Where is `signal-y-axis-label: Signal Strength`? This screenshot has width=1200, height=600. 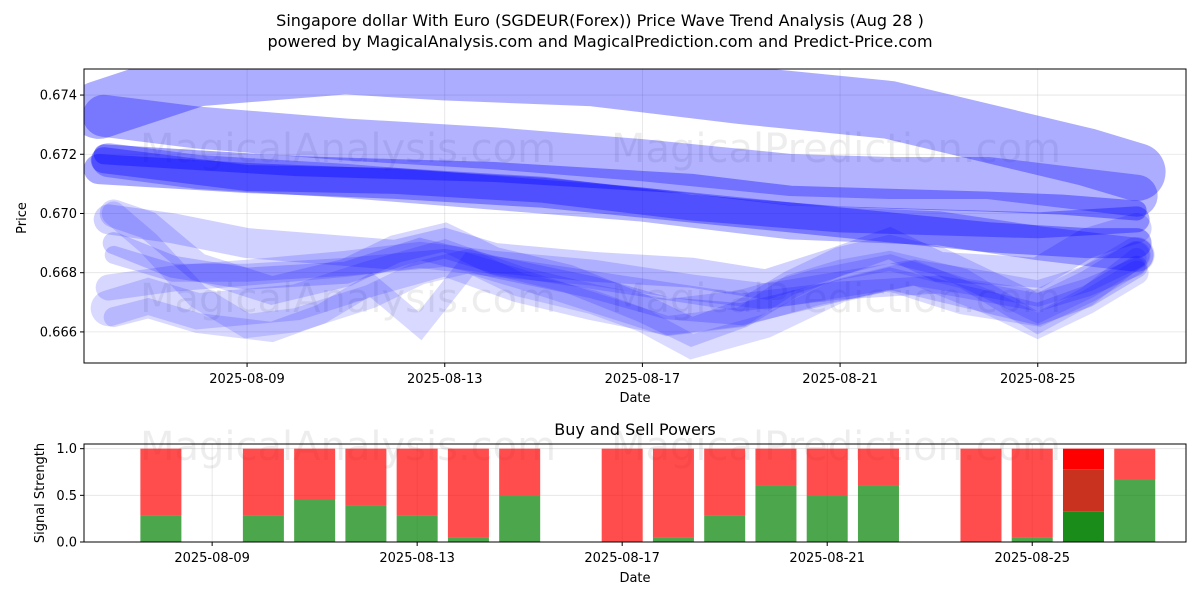
signal-y-axis-label: Signal Strength is located at coordinates (40, 493).